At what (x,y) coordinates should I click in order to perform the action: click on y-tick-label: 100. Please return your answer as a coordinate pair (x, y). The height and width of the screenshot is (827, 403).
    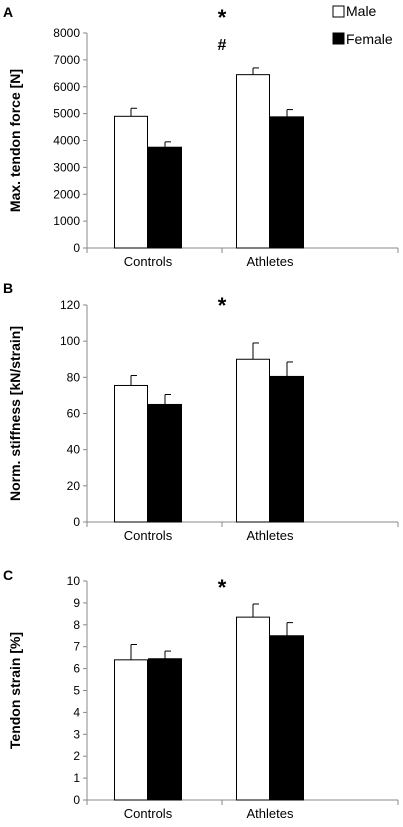
    Looking at the image, I should click on (70, 341).